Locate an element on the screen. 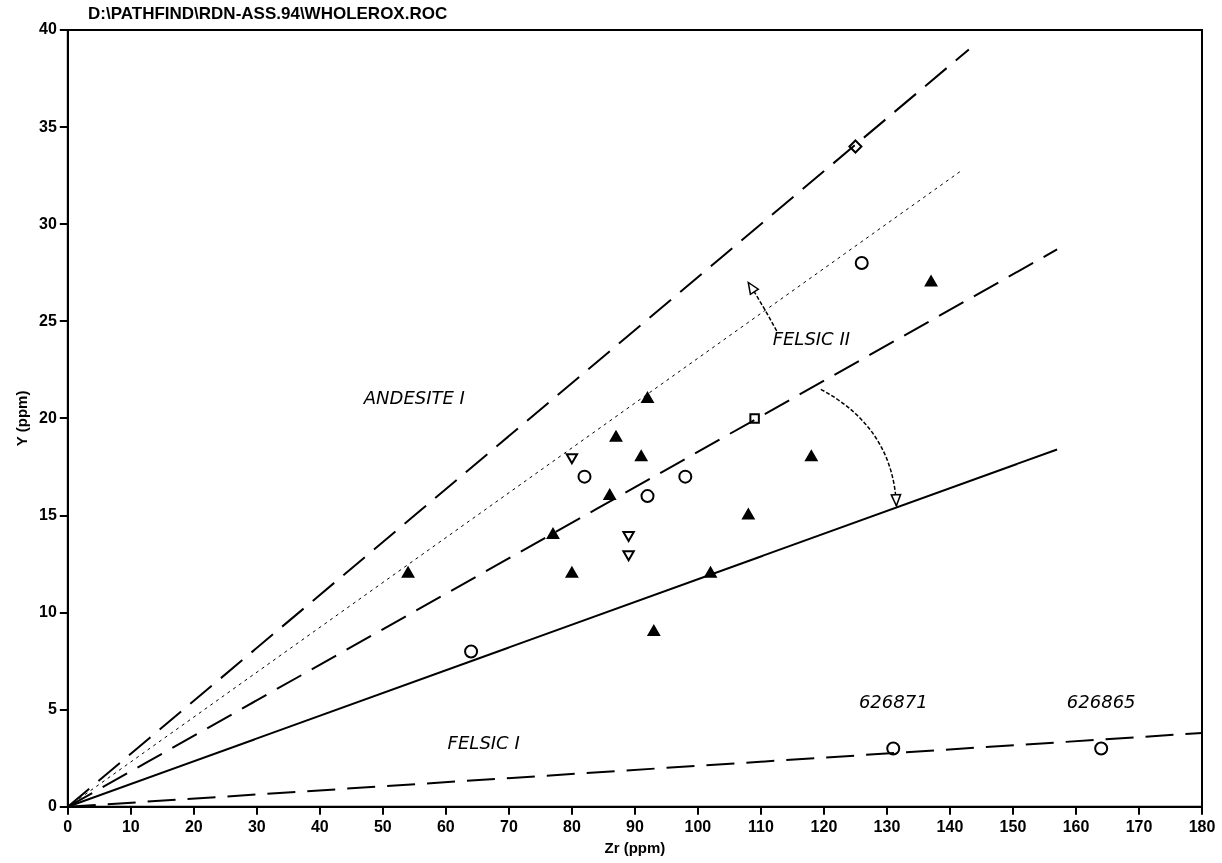  x-tick-label: 170 is located at coordinates (1139, 826).